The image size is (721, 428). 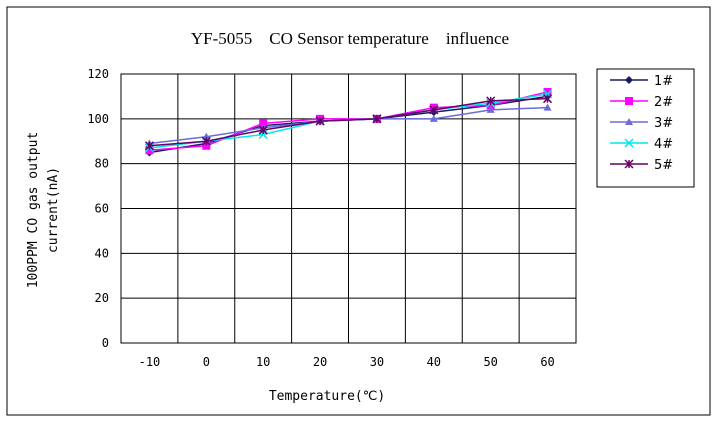 What do you see at coordinates (641, 165) in the screenshot?
I see `legend-item: 5#` at bounding box center [641, 165].